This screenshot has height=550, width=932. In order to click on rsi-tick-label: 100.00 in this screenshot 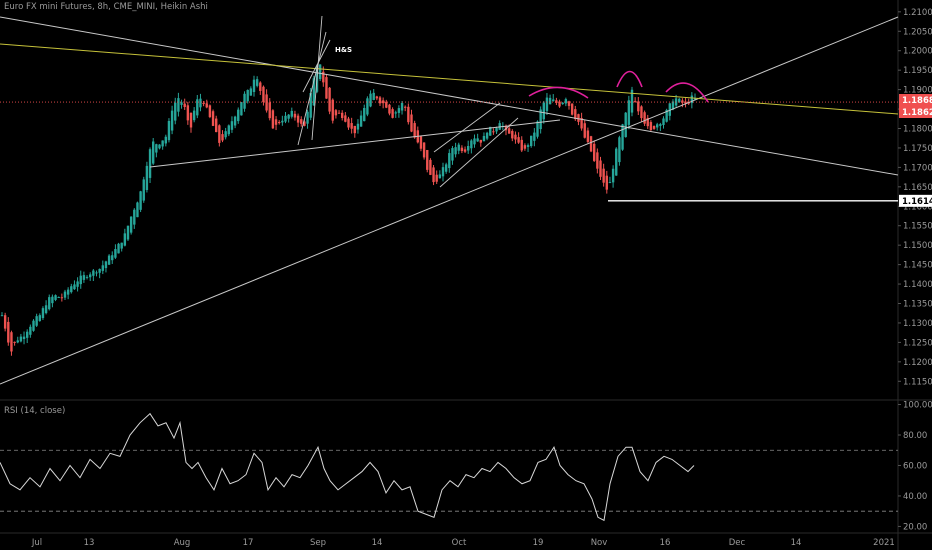, I will do `click(917, 406)`.